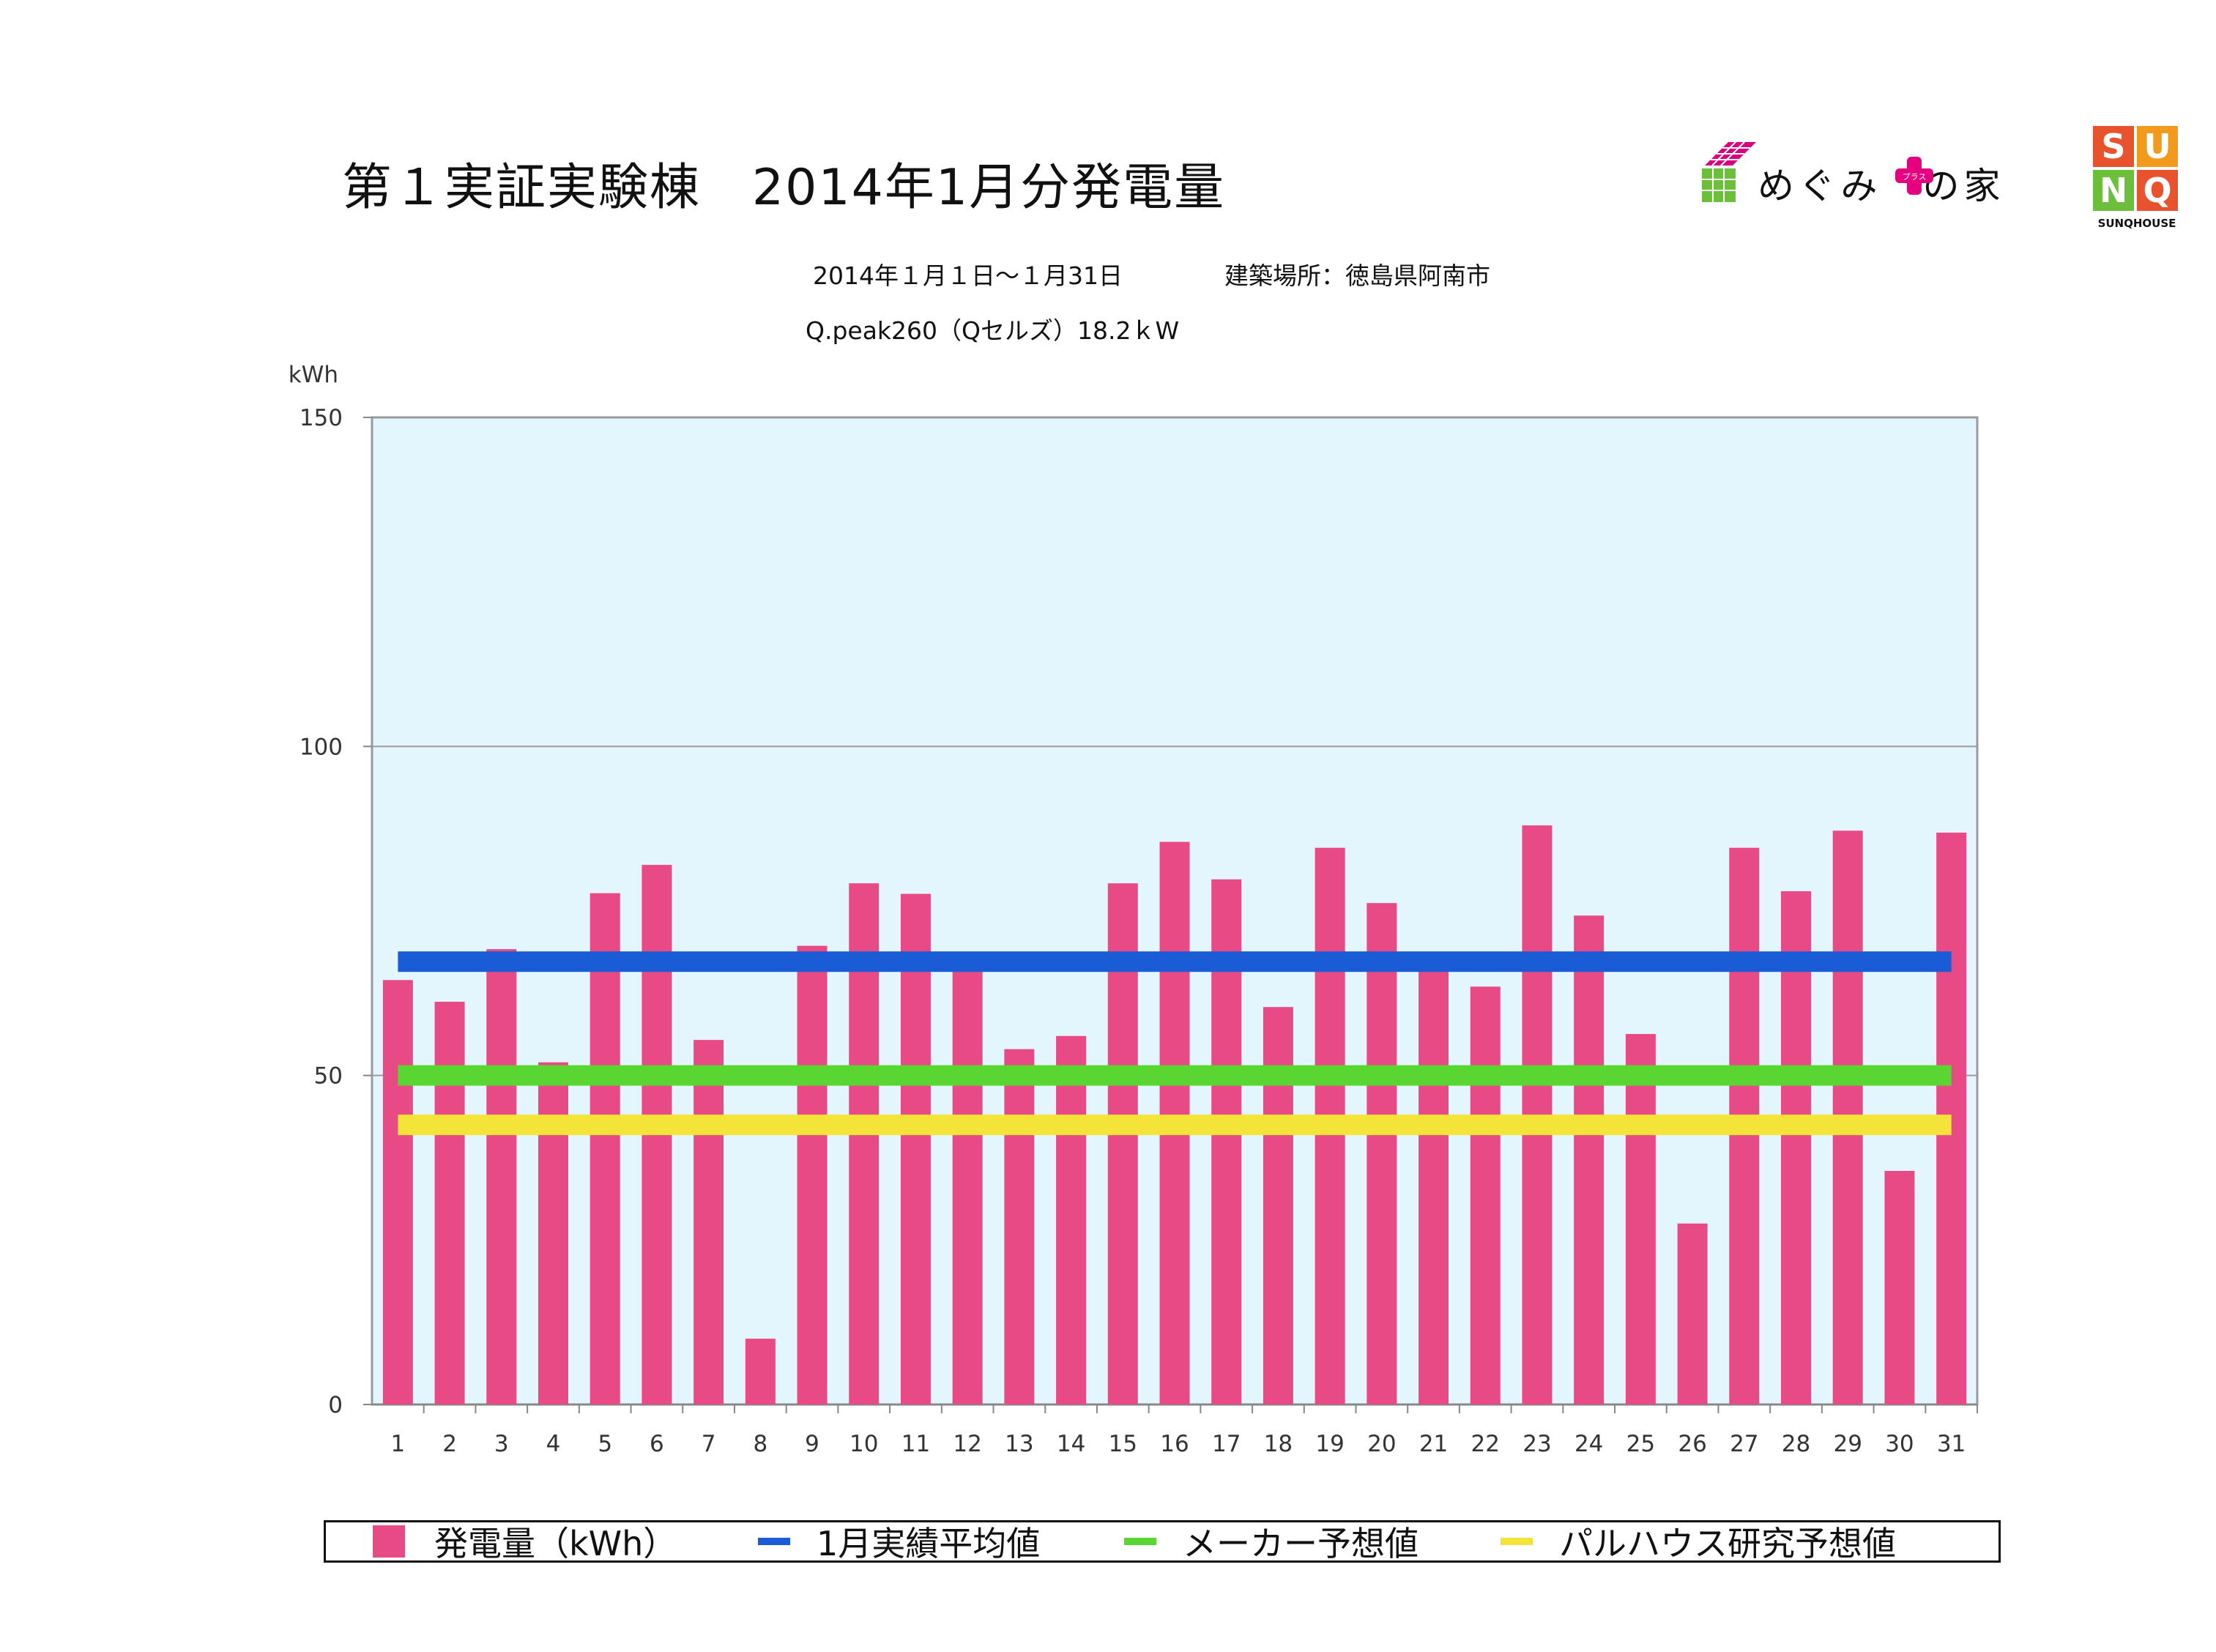 The image size is (2216, 1652). I want to click on legend-label-maker: メーカー予想値, so click(1301, 1543).